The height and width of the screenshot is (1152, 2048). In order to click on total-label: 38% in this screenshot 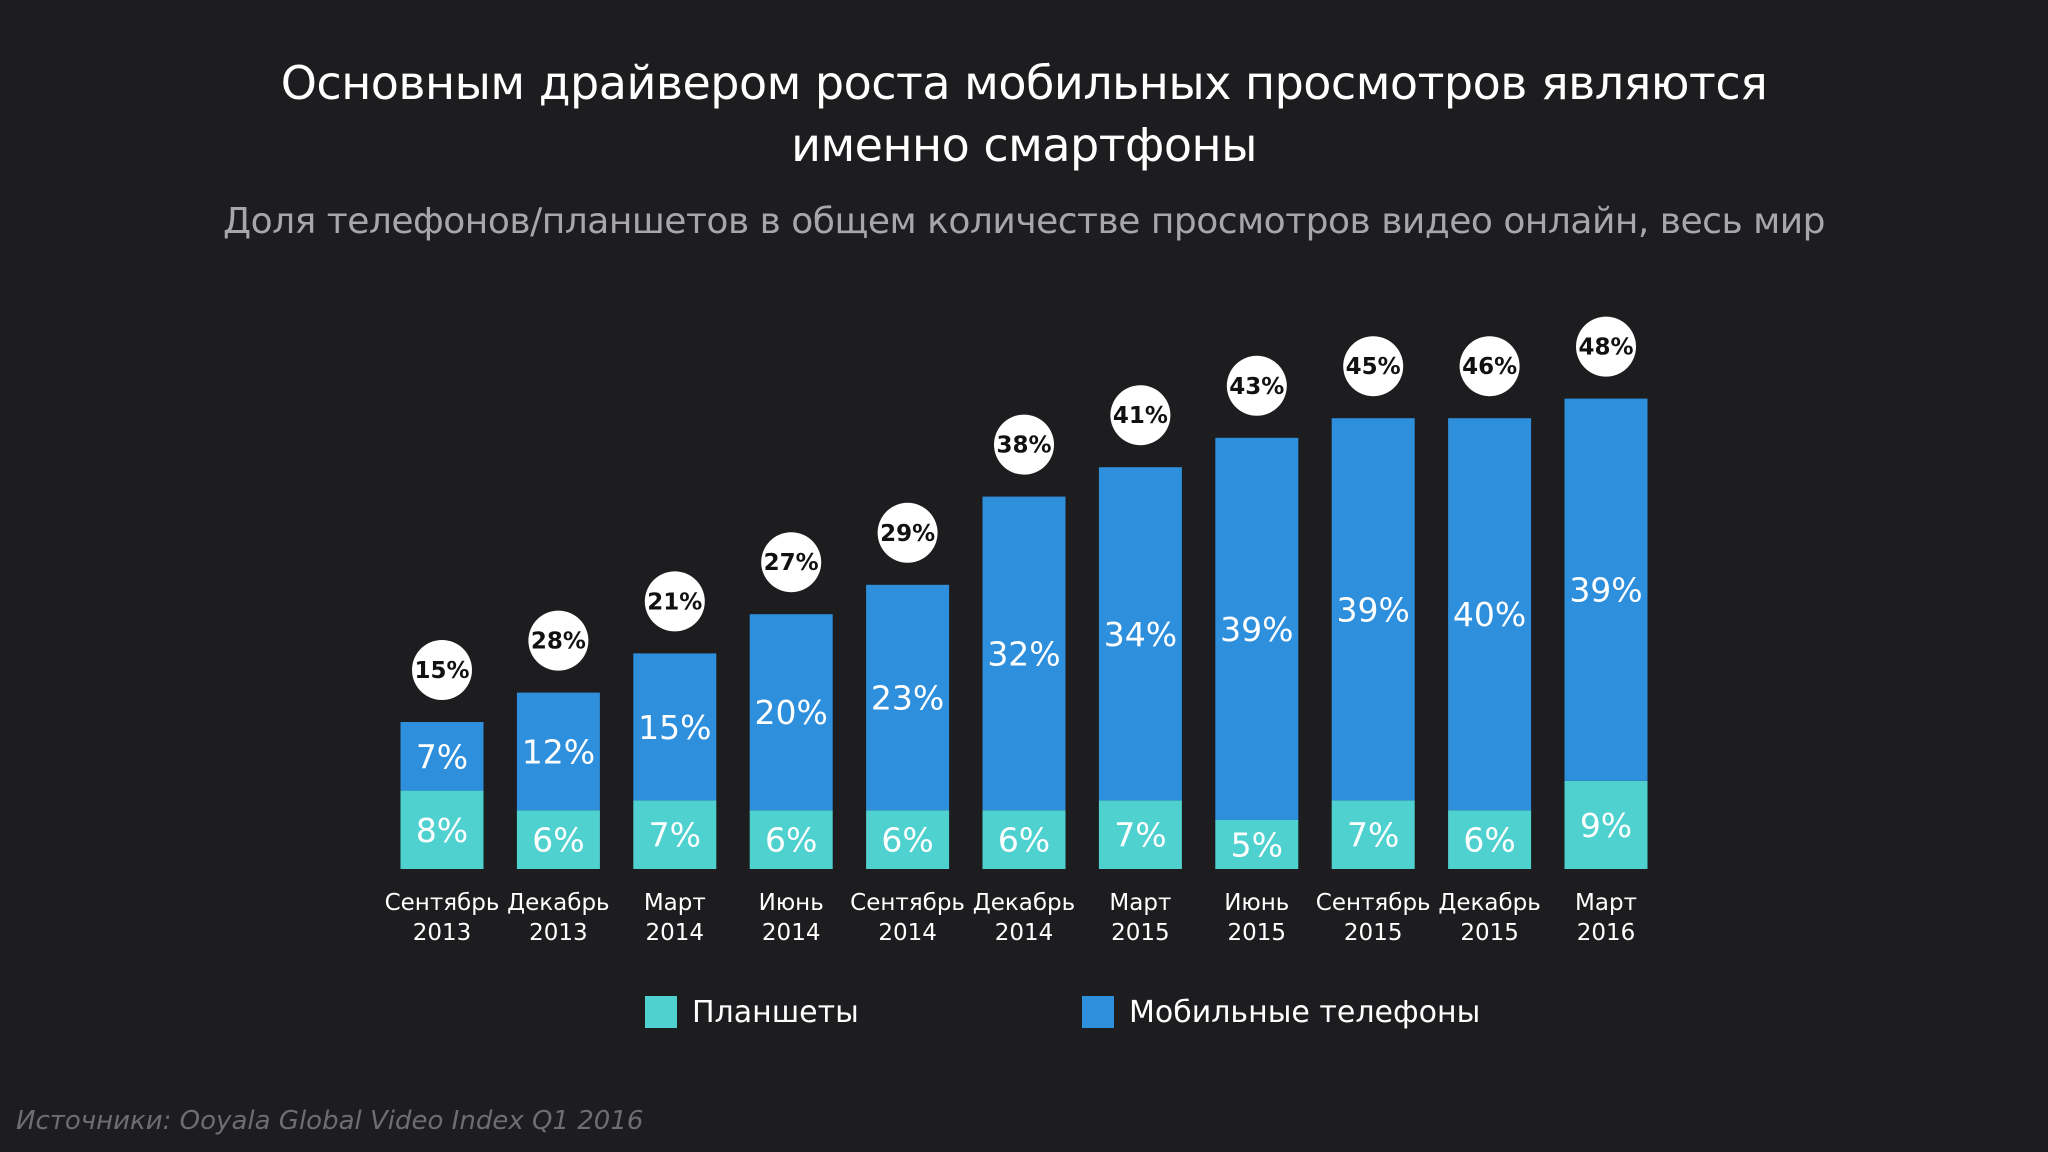, I will do `click(1023, 446)`.